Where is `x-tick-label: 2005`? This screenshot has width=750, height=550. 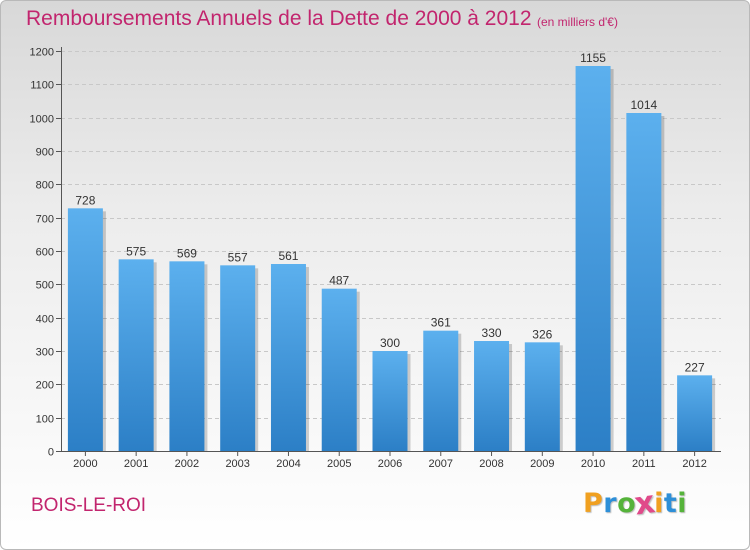
x-tick-label: 2005 is located at coordinates (339, 464).